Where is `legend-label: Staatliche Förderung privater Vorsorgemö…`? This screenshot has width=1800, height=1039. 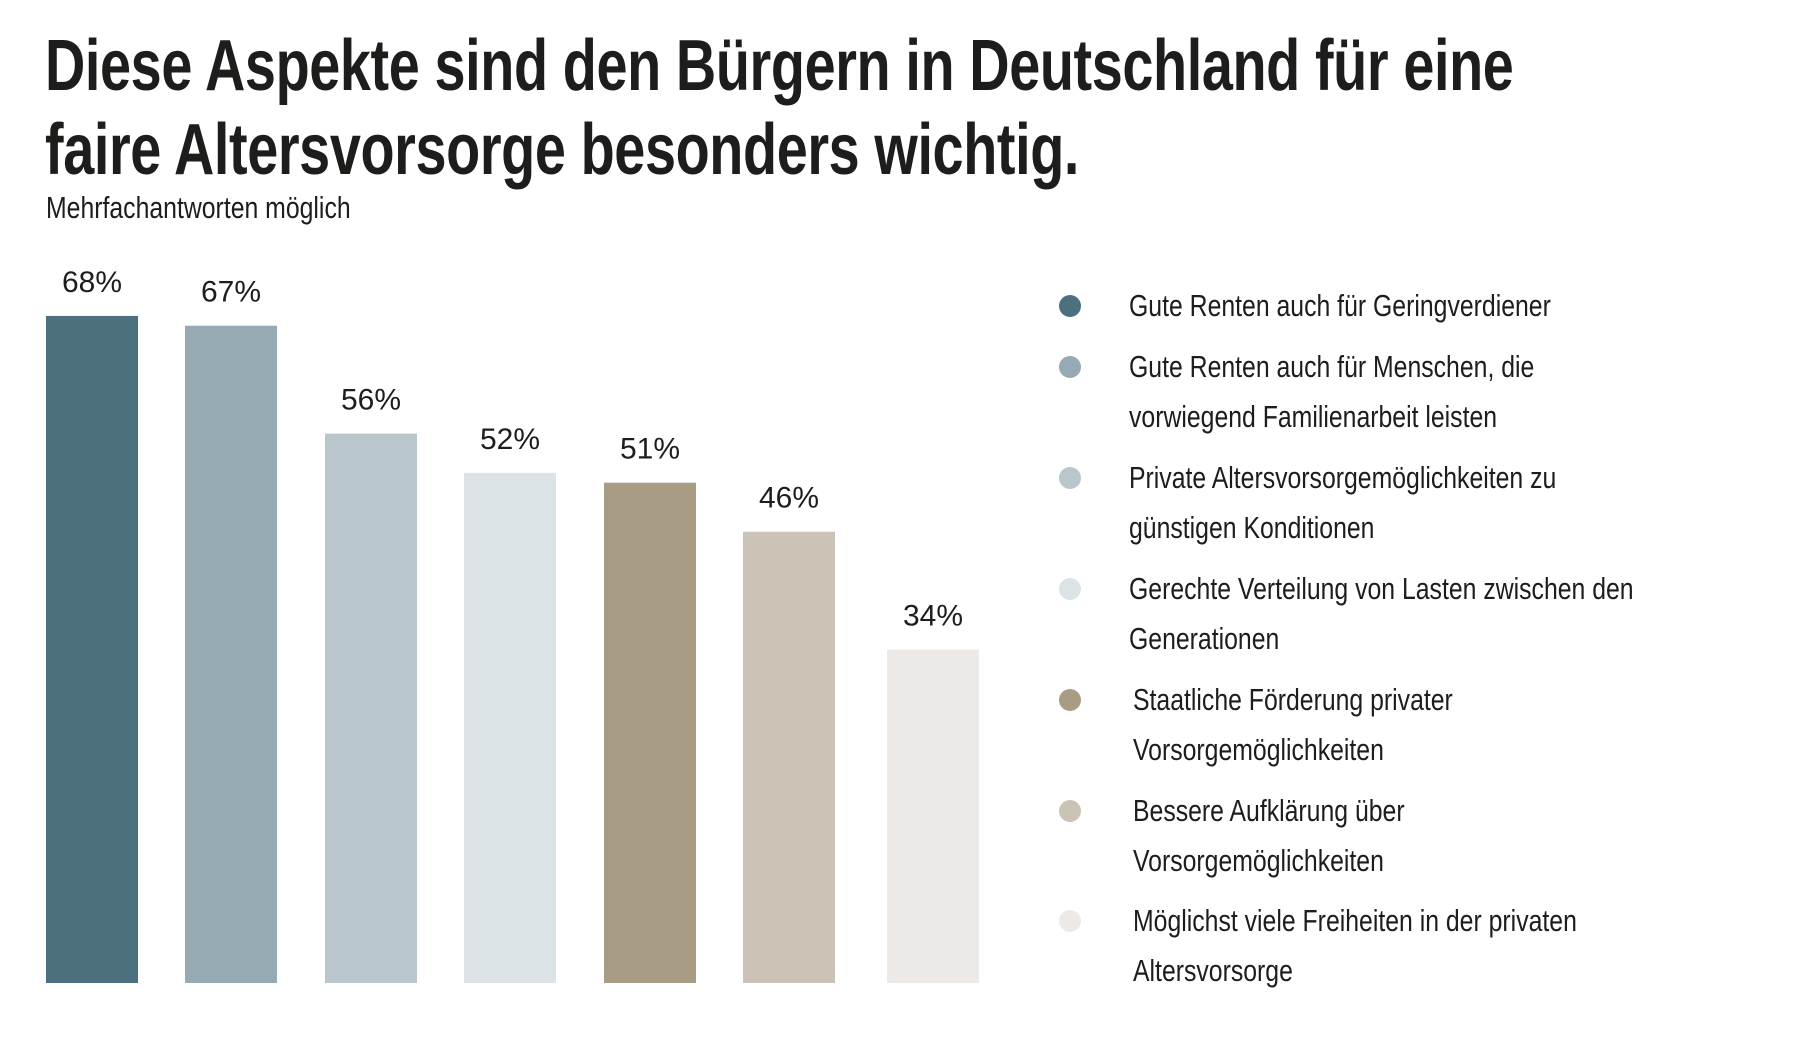 legend-label: Staatliche Förderung privater Vorsorgemö… is located at coordinates (1293, 725).